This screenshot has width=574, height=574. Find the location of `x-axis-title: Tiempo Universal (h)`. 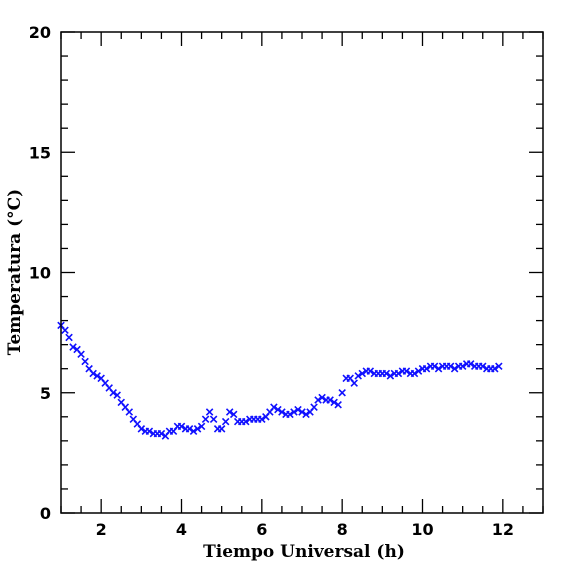

x-axis-title: Tiempo Universal (h) is located at coordinates (304, 552).